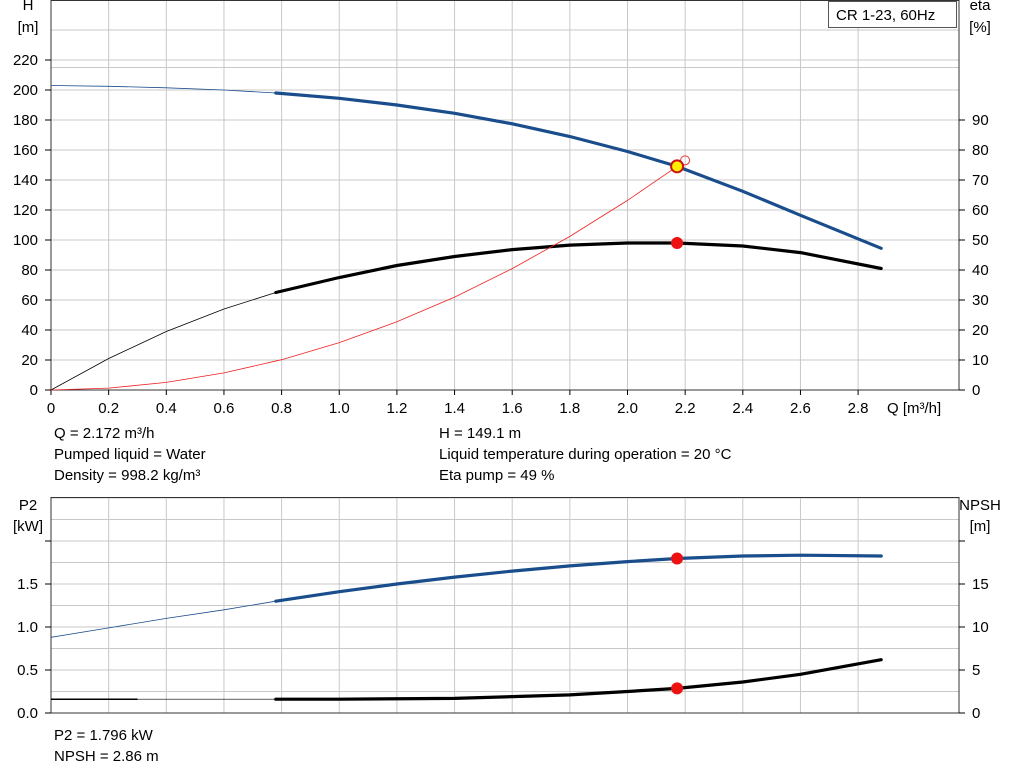 The height and width of the screenshot is (781, 1024). I want to click on info-line-flow: Q = 2.172 m³/h, so click(104, 433).